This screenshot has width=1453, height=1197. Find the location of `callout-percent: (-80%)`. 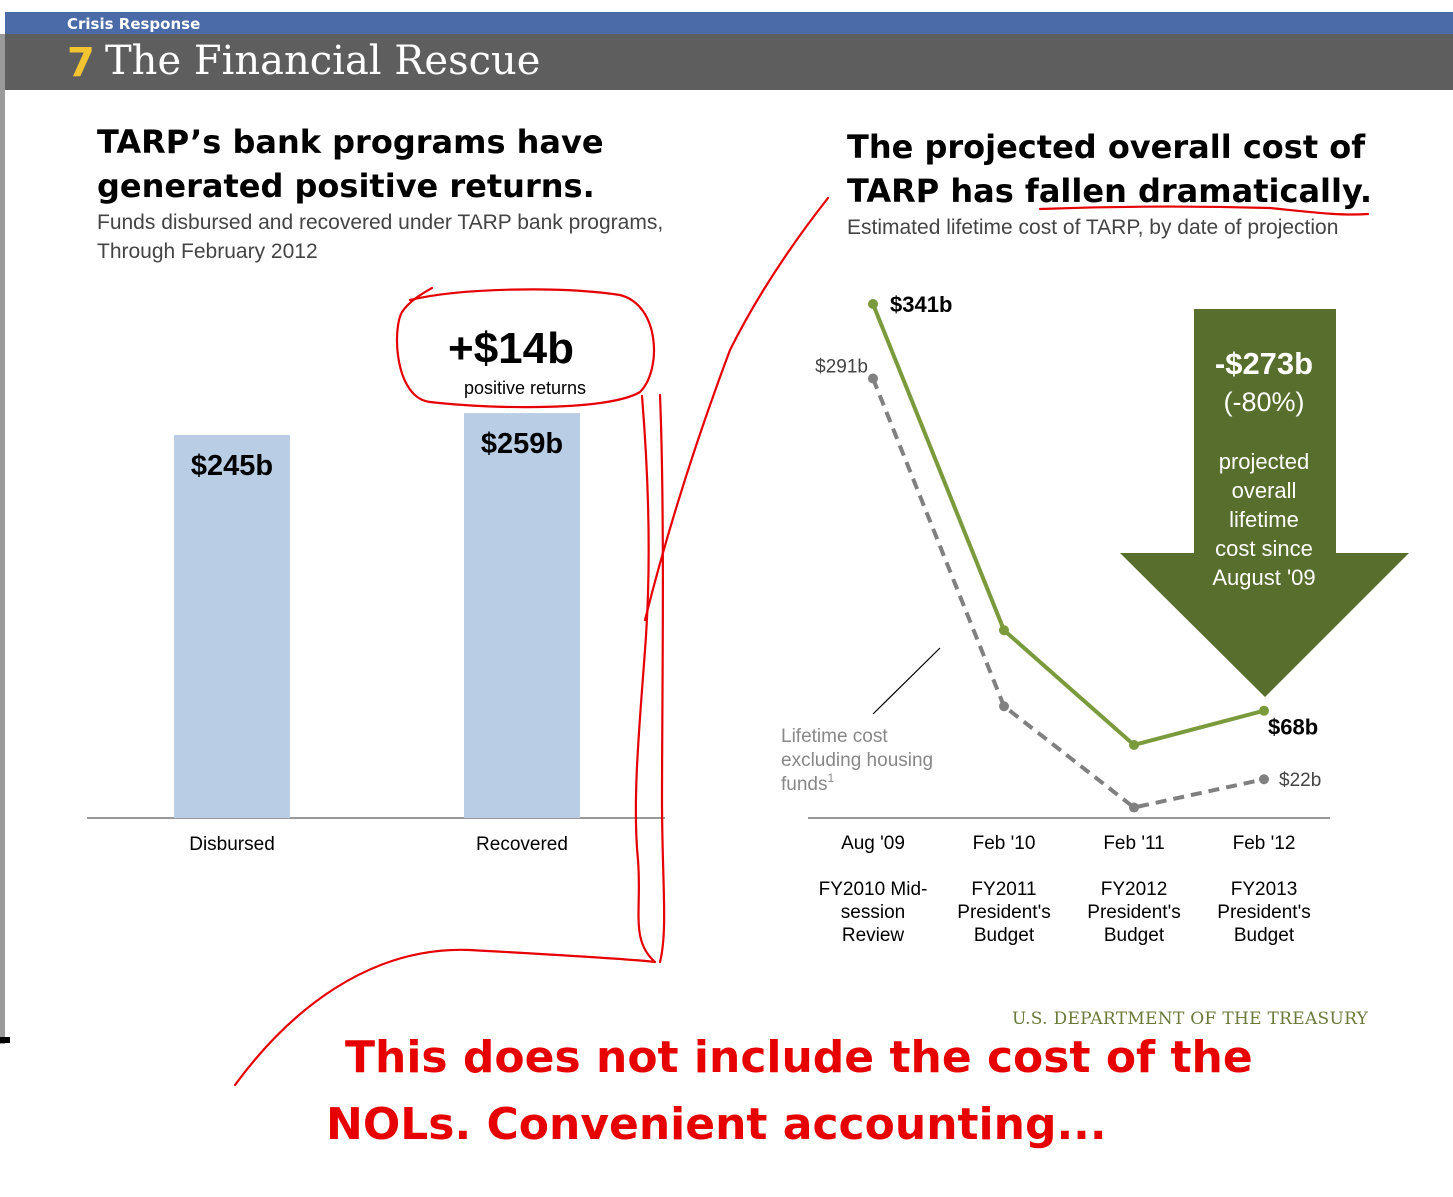

callout-percent: (-80%) is located at coordinates (1263, 402).